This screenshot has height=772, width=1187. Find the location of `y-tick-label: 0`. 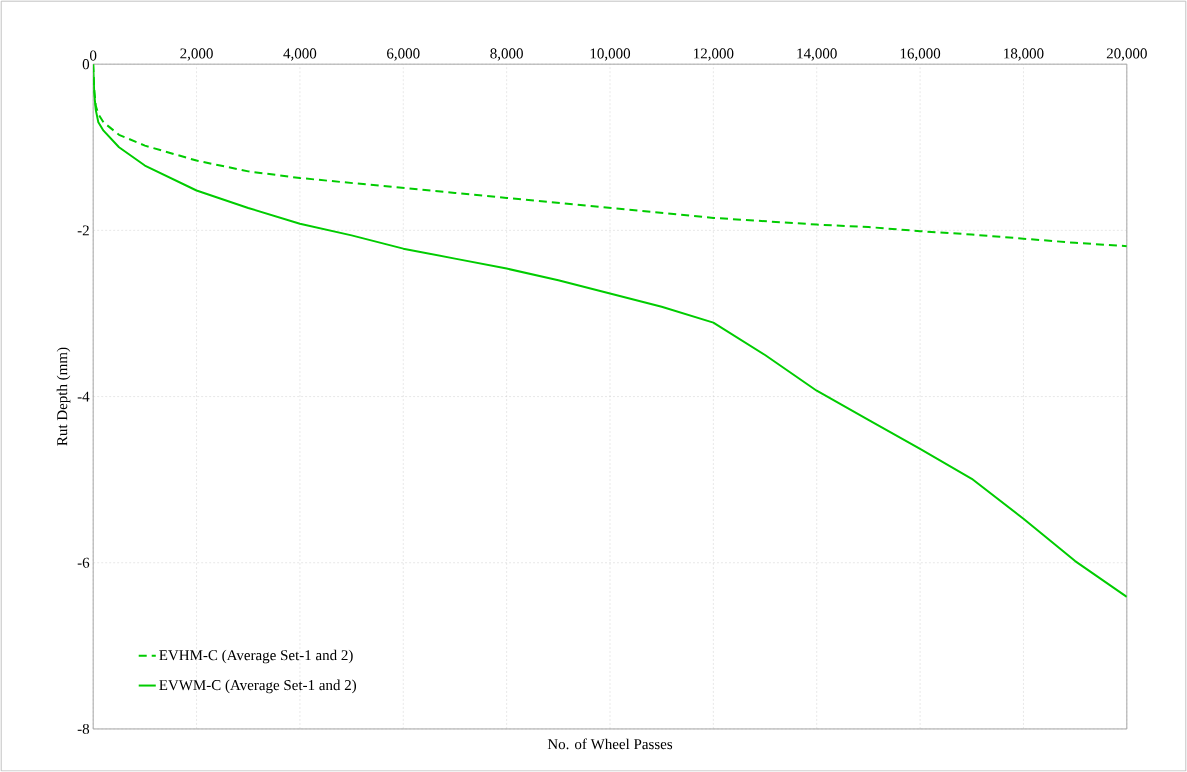

y-tick-label: 0 is located at coordinates (86, 64).